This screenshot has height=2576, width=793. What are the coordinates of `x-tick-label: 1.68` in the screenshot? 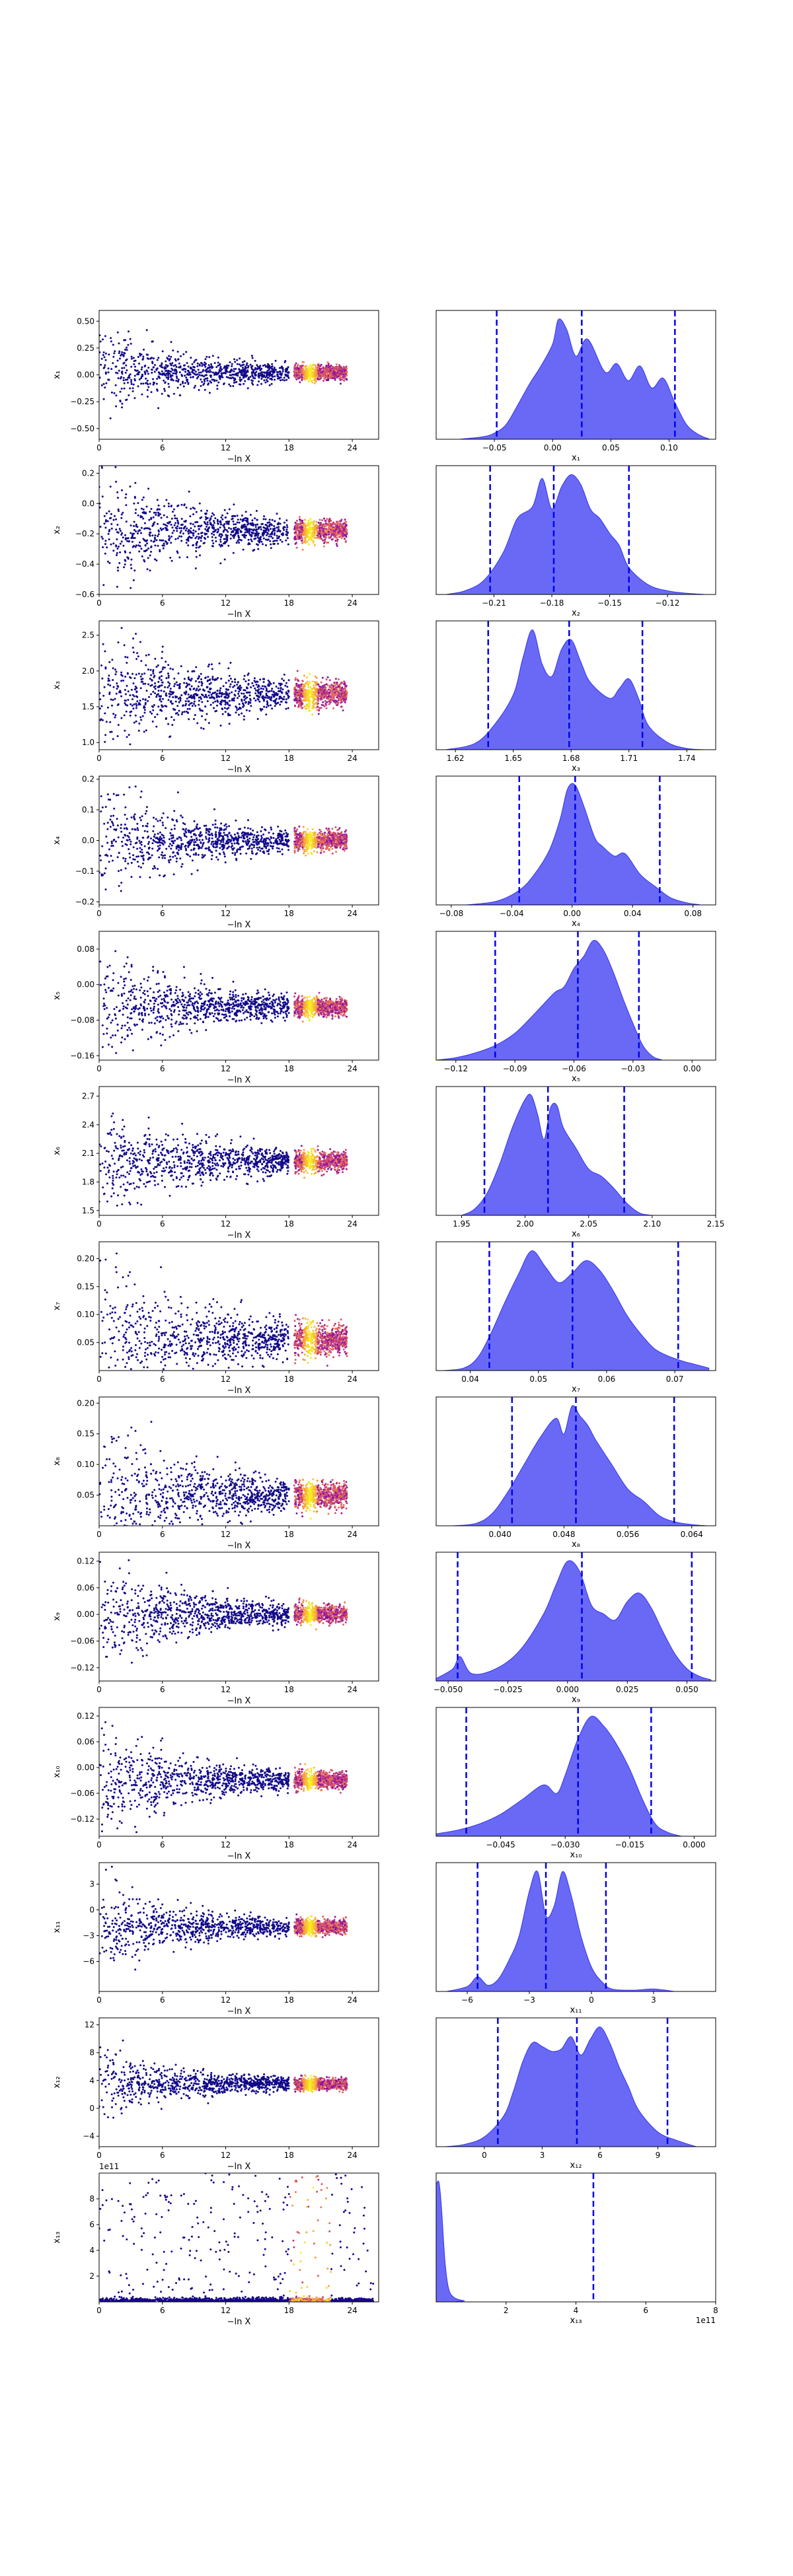 It's located at (571, 758).